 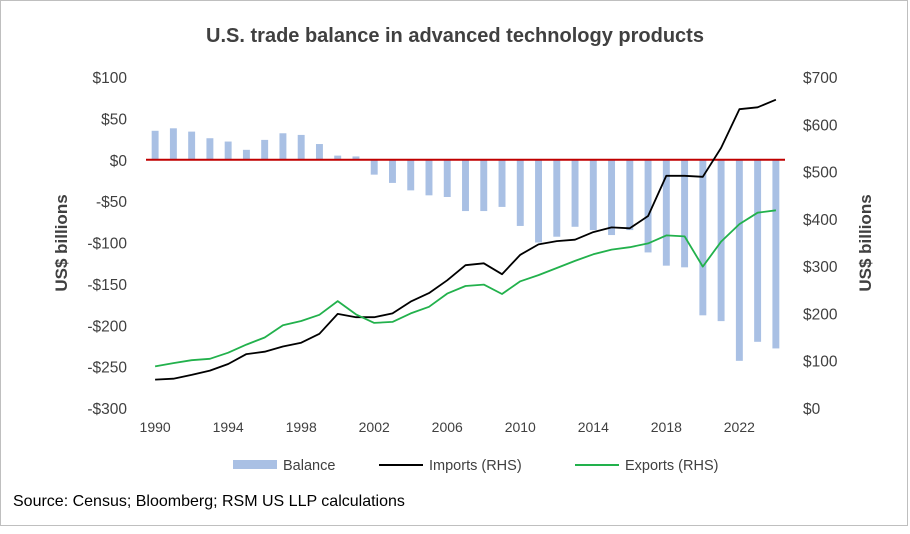 I want to click on y-right-tick-label: $300, so click(x=820, y=267).